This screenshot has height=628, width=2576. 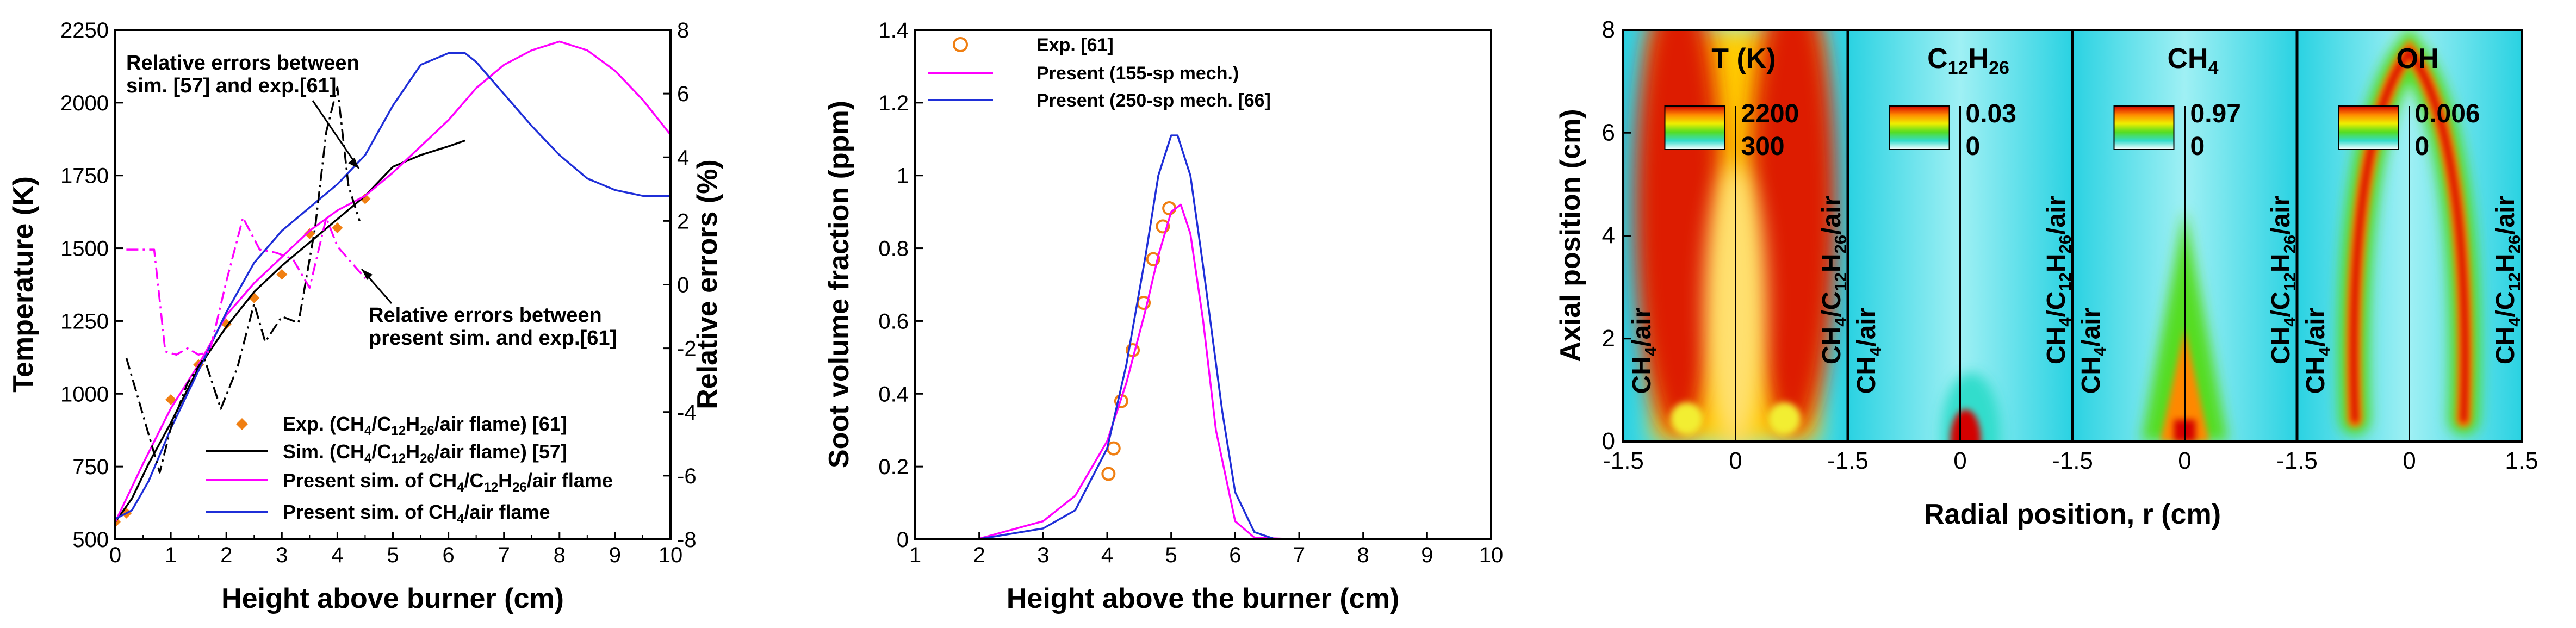 What do you see at coordinates (893, 321) in the screenshot?
I see `y-tick-label: 0.6` at bounding box center [893, 321].